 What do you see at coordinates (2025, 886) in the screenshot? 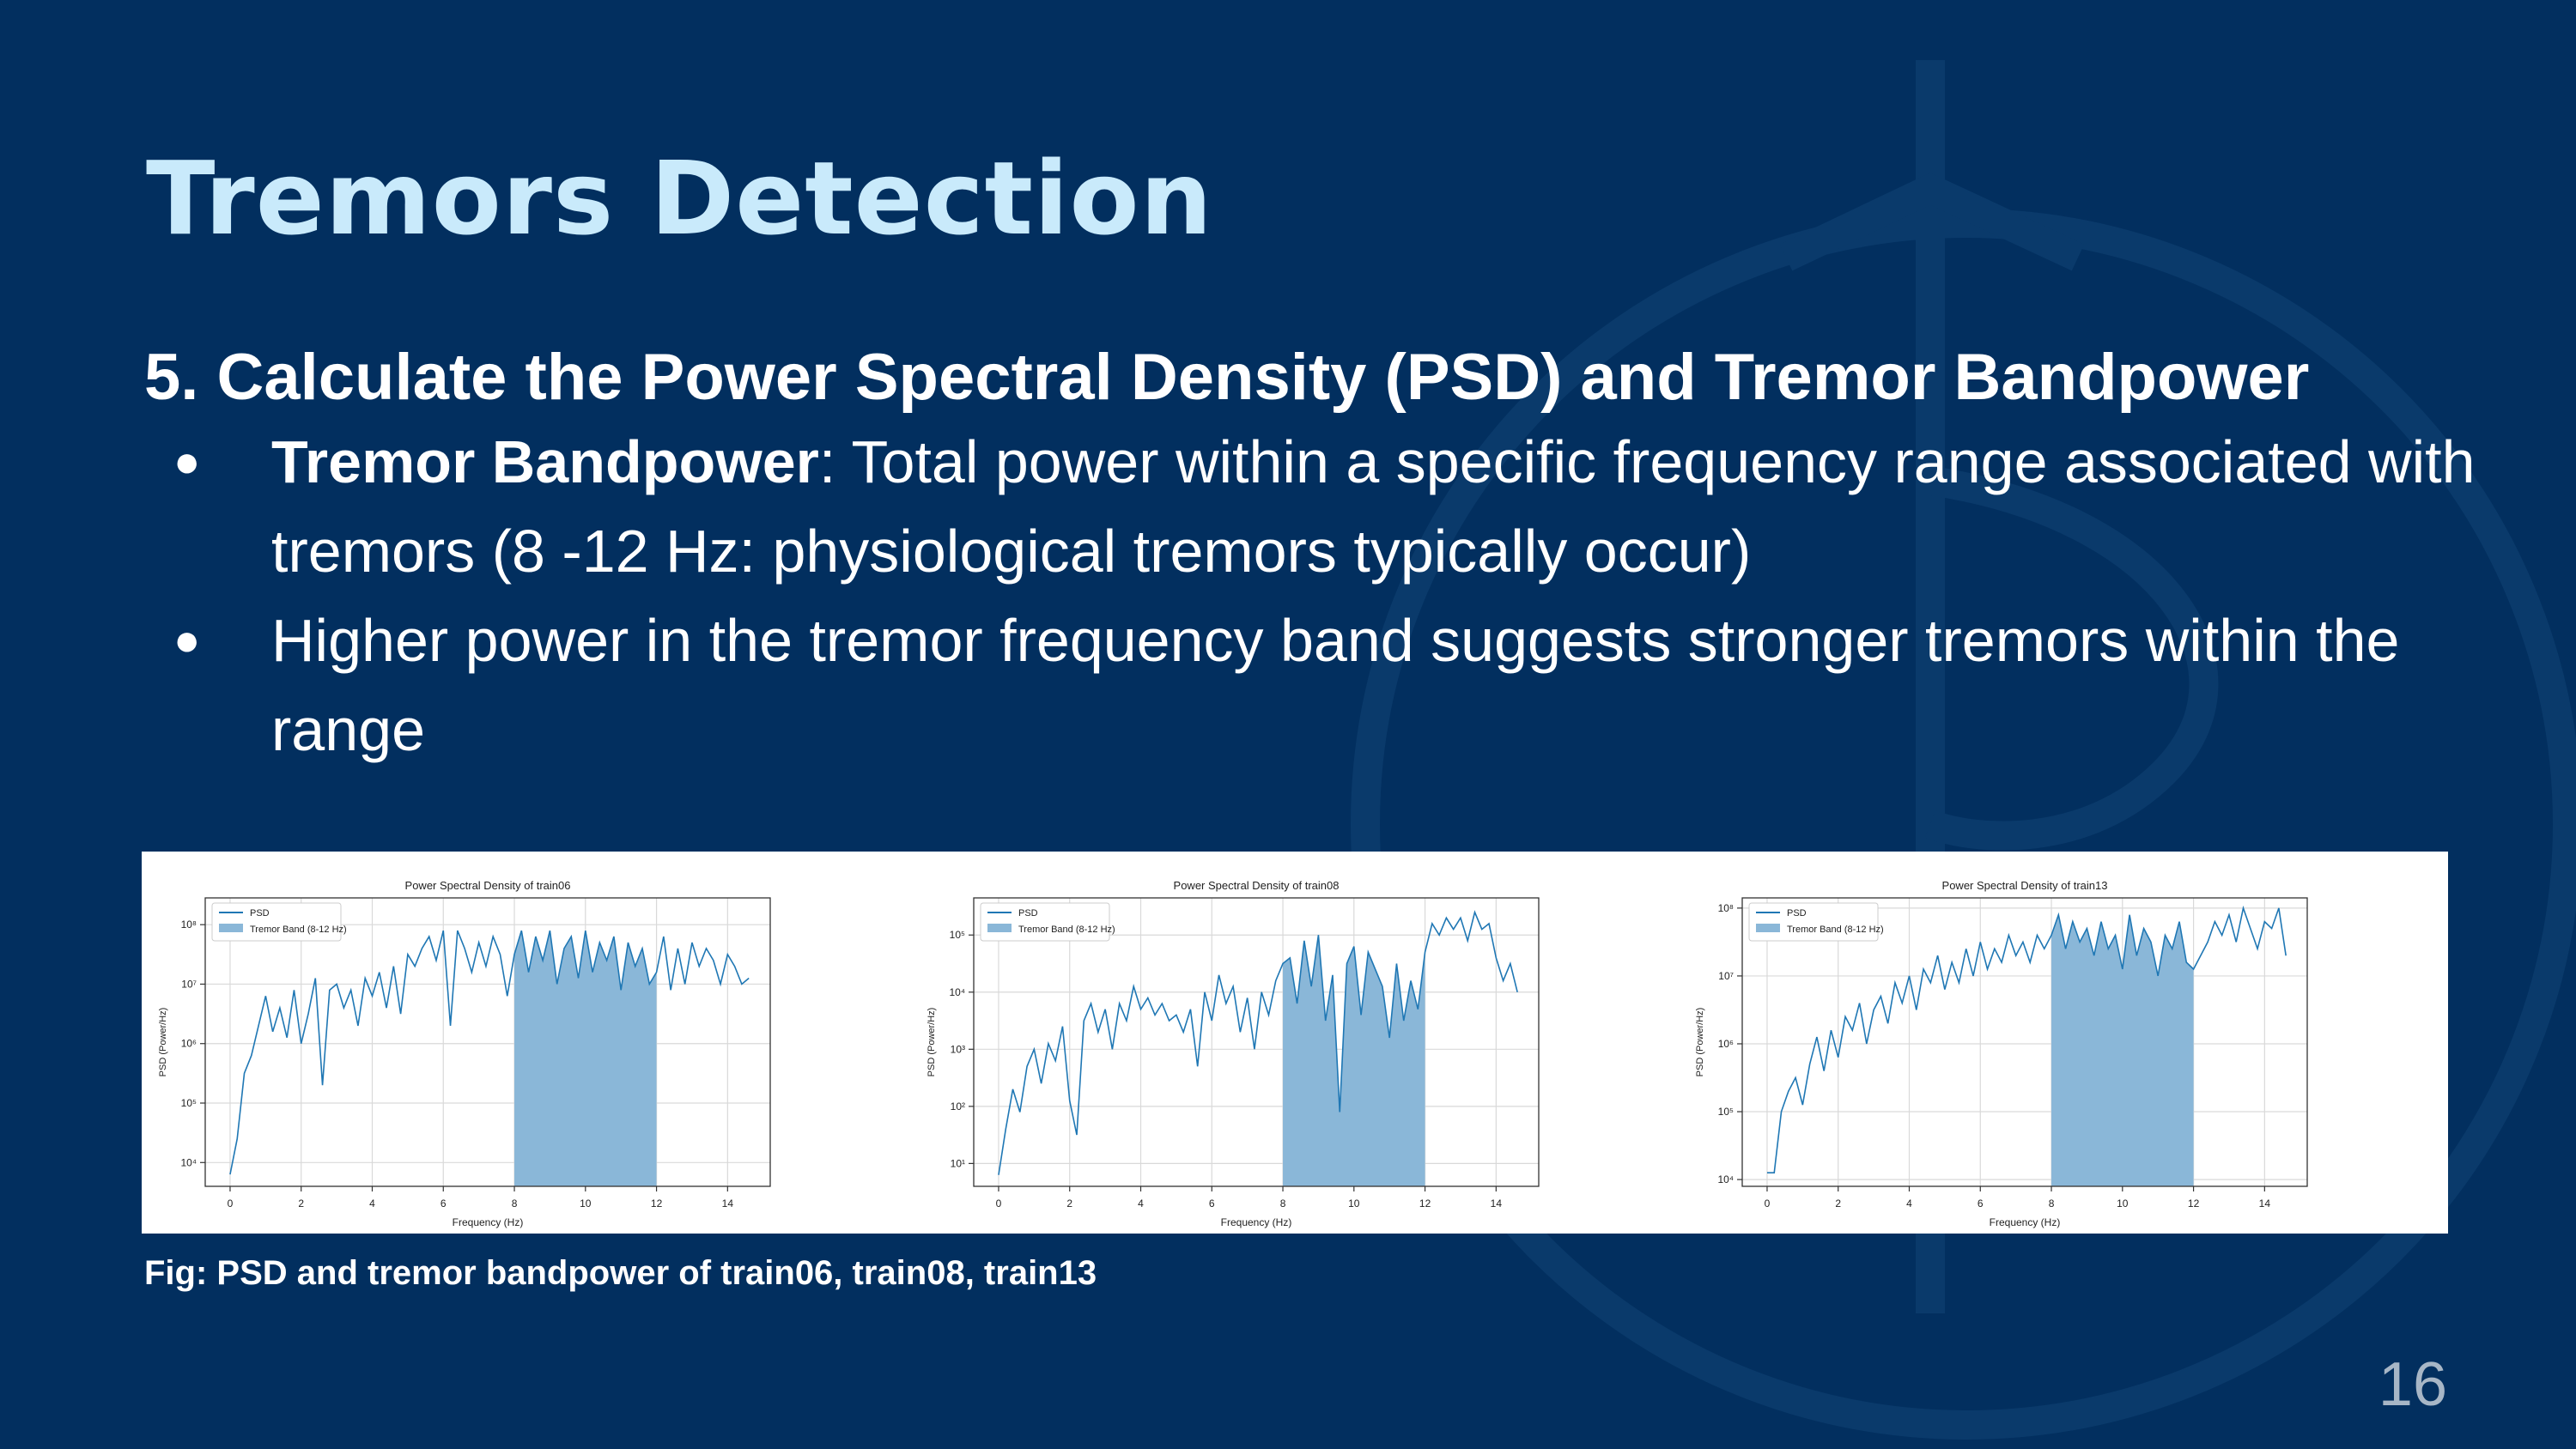
I see `chart-title: Power Spectral Density of train13` at bounding box center [2025, 886].